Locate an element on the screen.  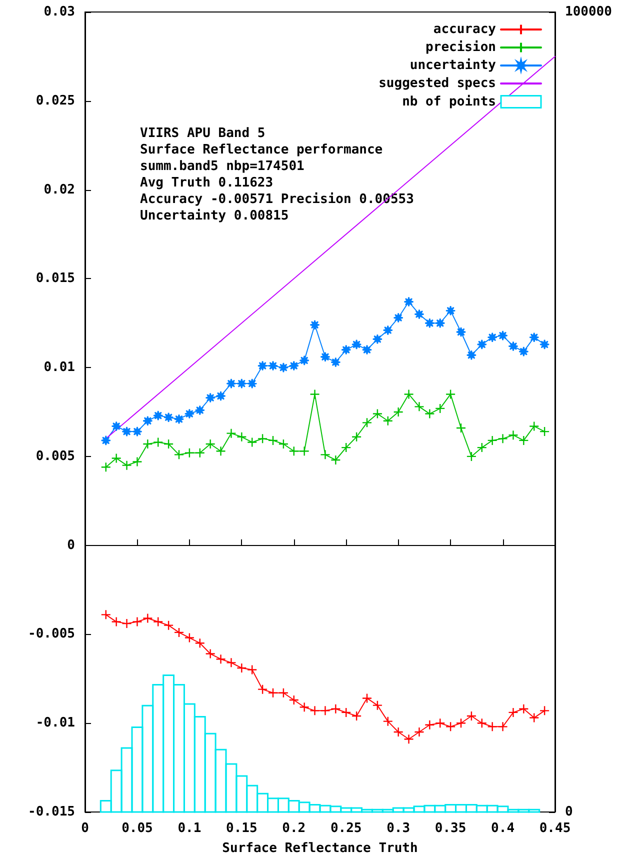
y-tick-label: 0.025 is located at coordinates (55, 100).